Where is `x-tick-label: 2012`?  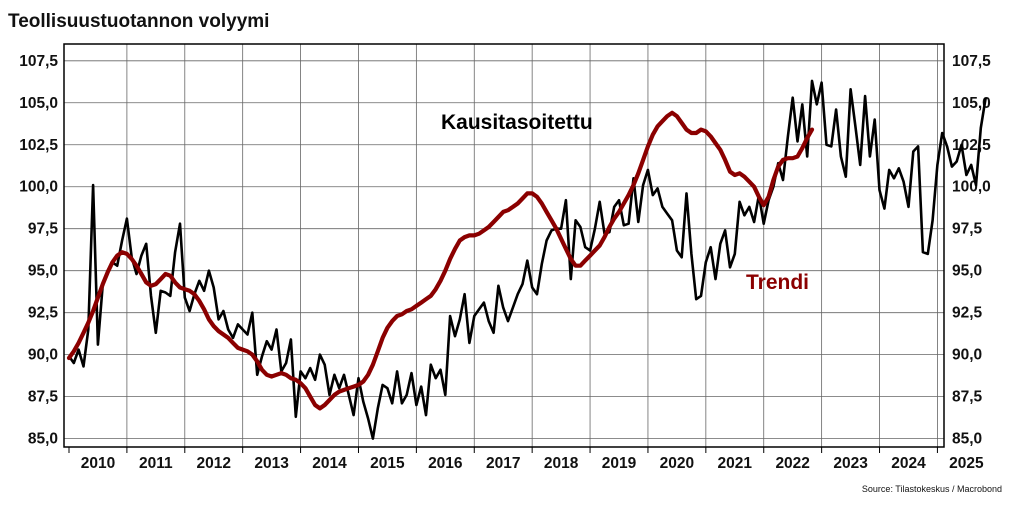 x-tick-label: 2012 is located at coordinates (213, 463).